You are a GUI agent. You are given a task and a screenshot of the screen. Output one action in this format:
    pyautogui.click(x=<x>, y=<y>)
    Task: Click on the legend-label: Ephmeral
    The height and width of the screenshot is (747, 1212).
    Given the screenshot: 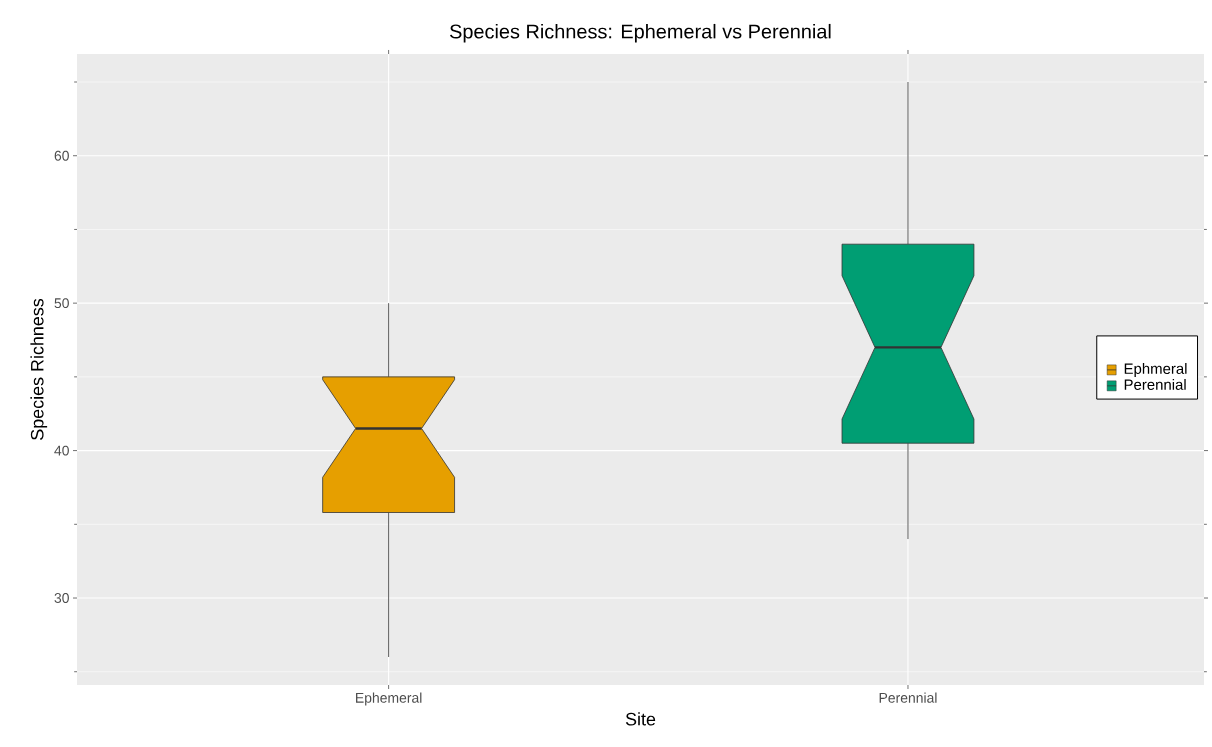 What is the action you would take?
    pyautogui.click(x=1155, y=370)
    